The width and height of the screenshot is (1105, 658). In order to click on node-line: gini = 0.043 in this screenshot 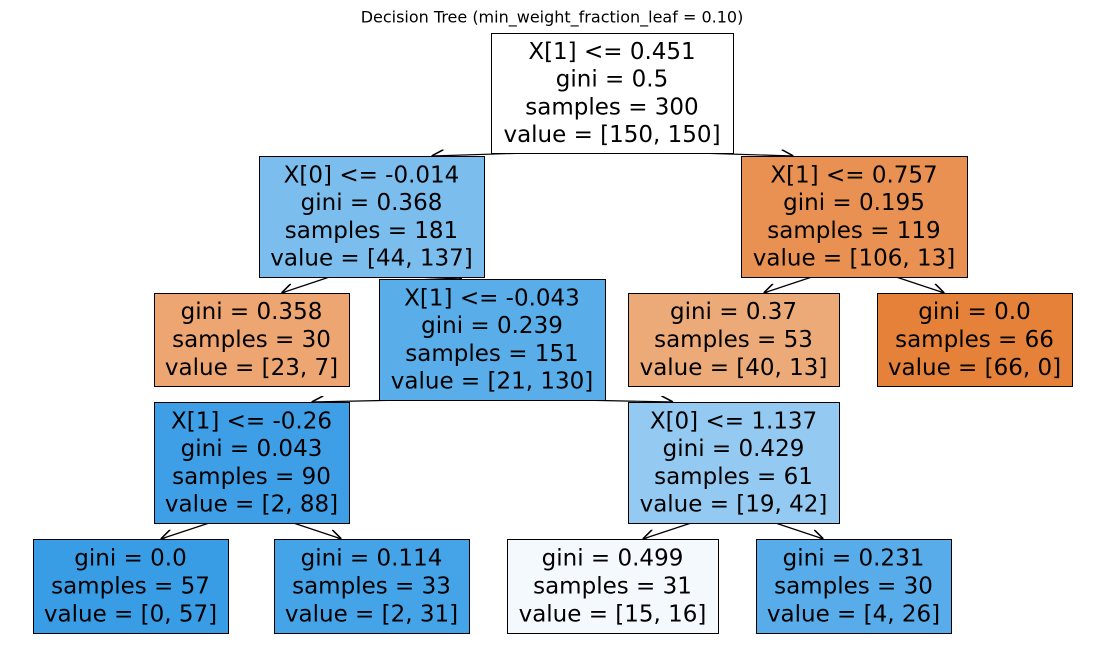, I will do `click(252, 449)`.